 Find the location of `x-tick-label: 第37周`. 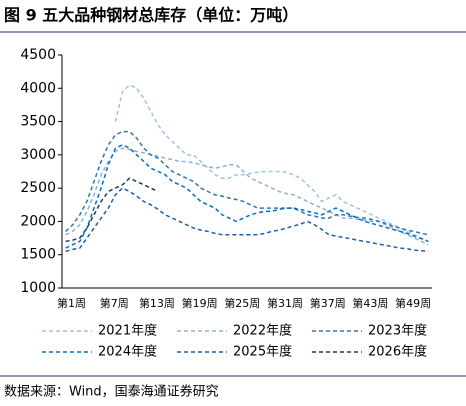

x-tick-label: 第37周 is located at coordinates (328, 303).